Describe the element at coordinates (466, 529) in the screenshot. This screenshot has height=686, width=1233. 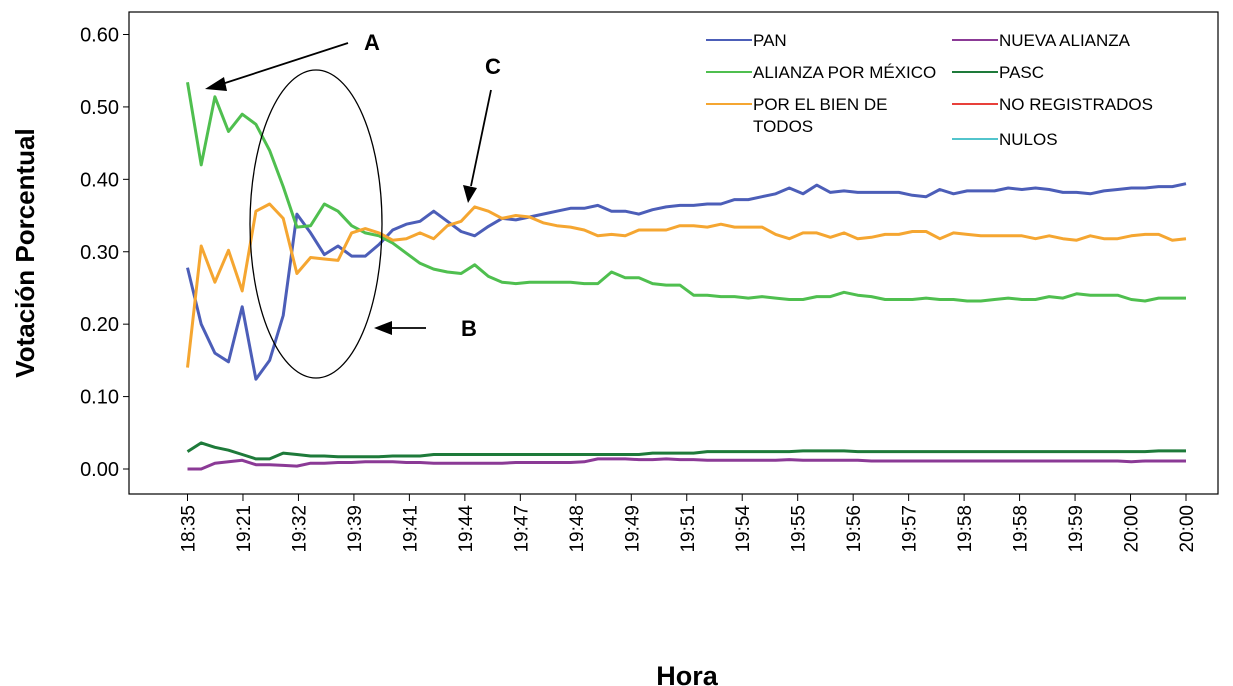
I see `x-tick-label: 19:44` at that location.